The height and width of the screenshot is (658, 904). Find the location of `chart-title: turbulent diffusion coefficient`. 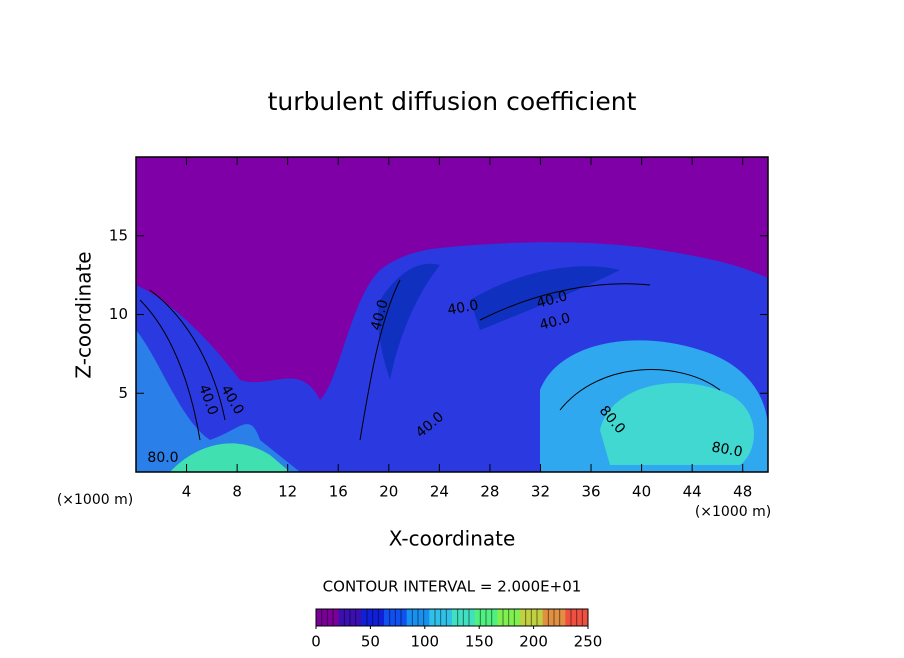

chart-title: turbulent diffusion coefficient is located at coordinates (452, 101).